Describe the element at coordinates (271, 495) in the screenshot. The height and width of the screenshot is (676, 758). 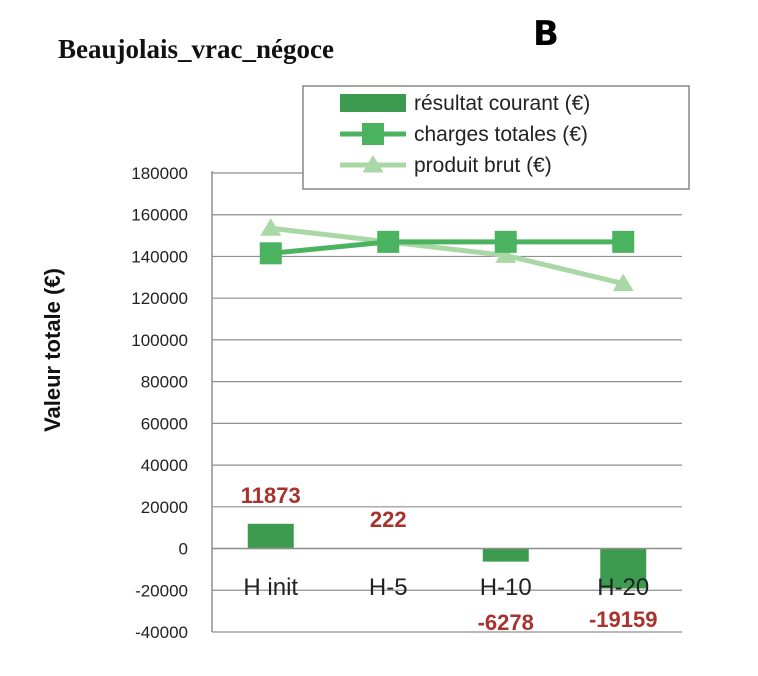
I see `data-label: 11873` at that location.